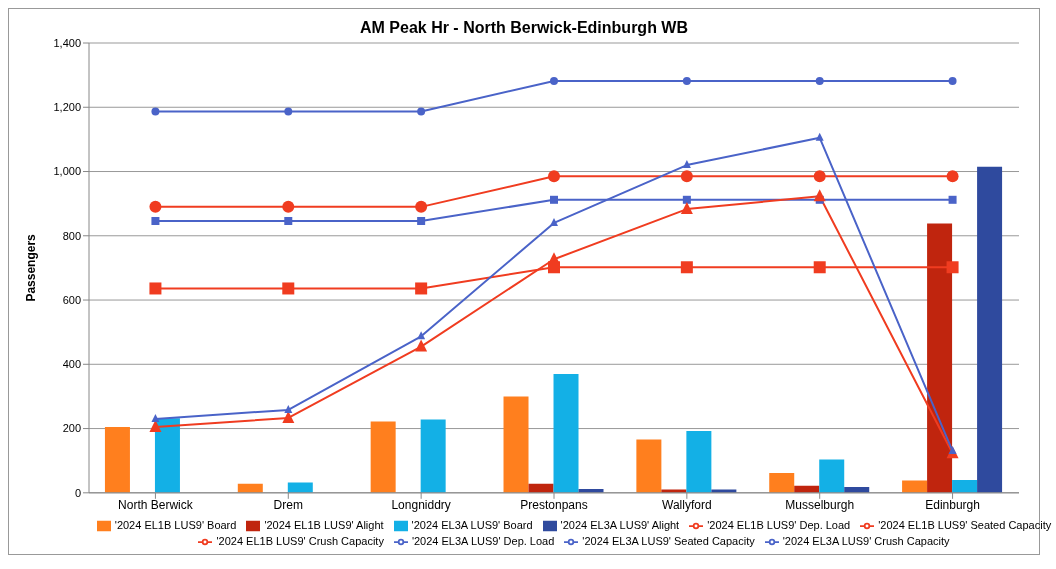 Image resolution: width=1056 pixels, height=569 pixels. I want to click on legend-label: '2024 EL1B LUS9' Seated Capacity, so click(965, 524).